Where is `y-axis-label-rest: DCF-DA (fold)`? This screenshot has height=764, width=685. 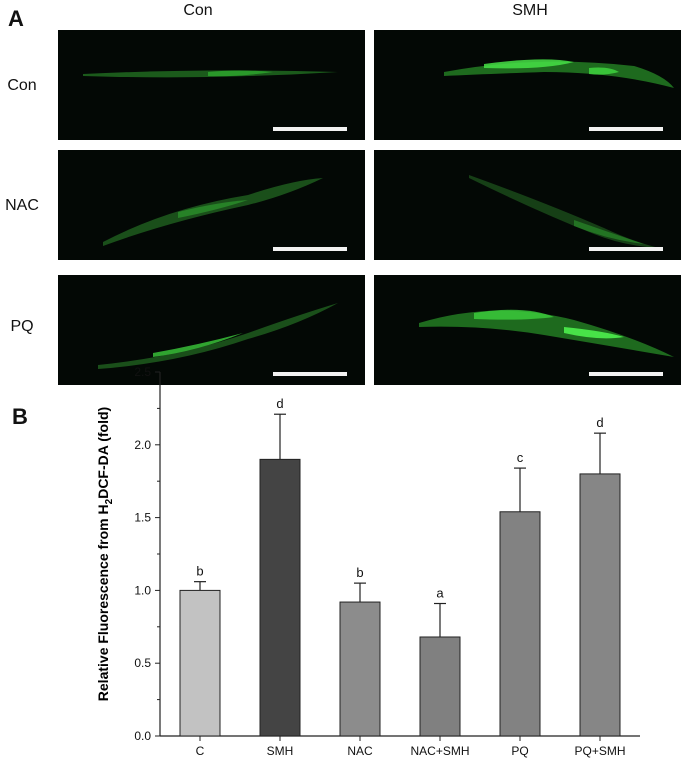
y-axis-label-rest: DCF-DA (fold) is located at coordinates (103, 453).